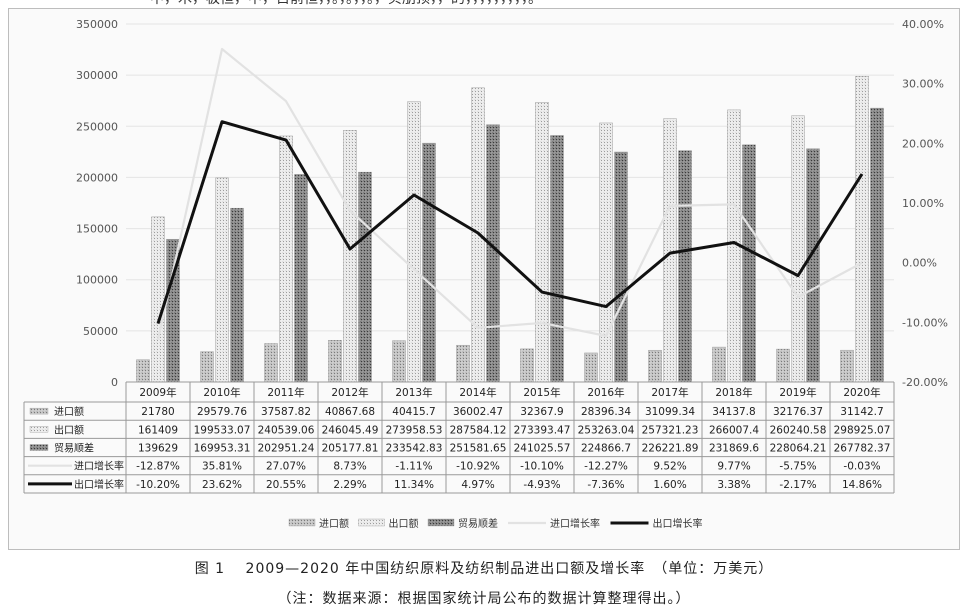 The height and width of the screenshot is (613, 968). I want to click on data-label: 40867.68, so click(350, 412).